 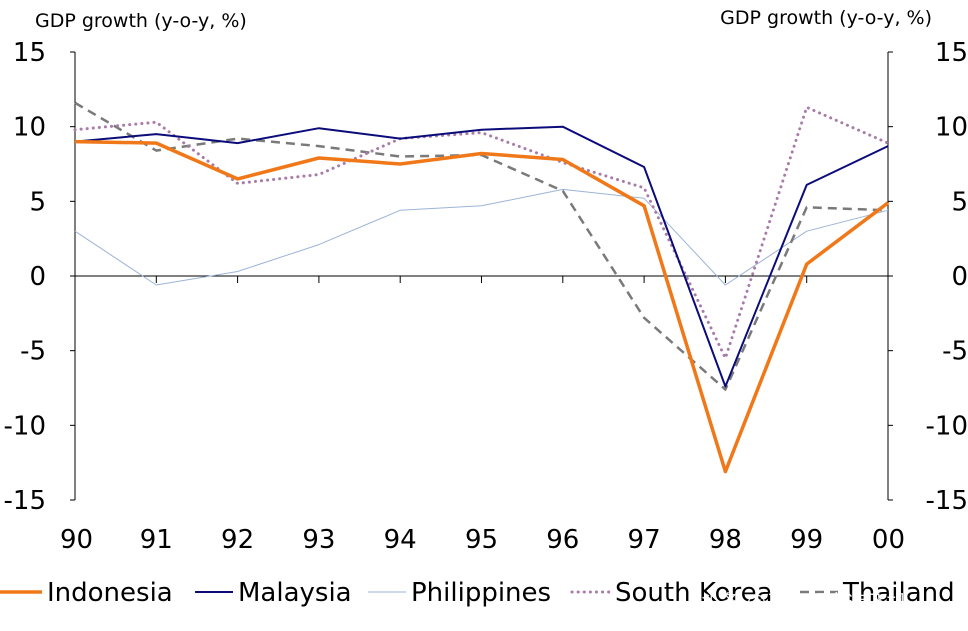 I want to click on series-line-philippines, so click(x=481, y=237).